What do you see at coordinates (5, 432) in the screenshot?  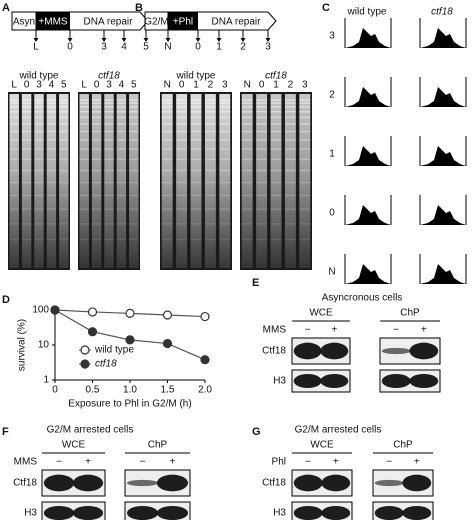 I see `panel-label: F` at bounding box center [5, 432].